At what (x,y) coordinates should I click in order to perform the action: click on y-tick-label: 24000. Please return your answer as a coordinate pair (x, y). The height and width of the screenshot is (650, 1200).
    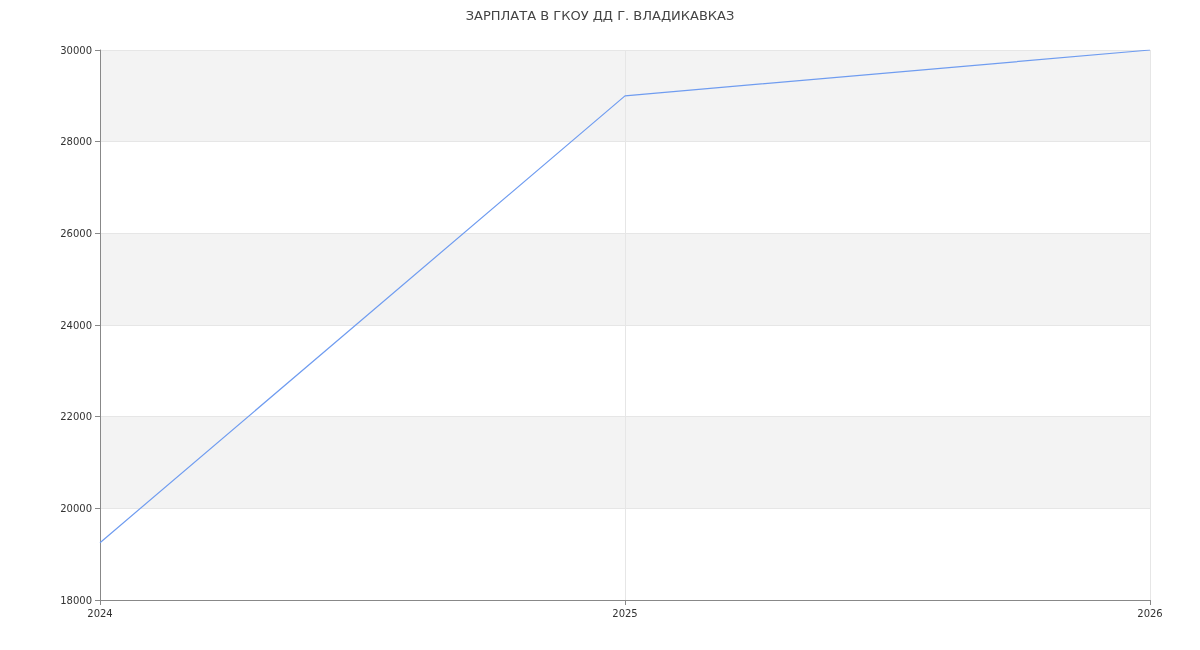
    Looking at the image, I should click on (76, 325).